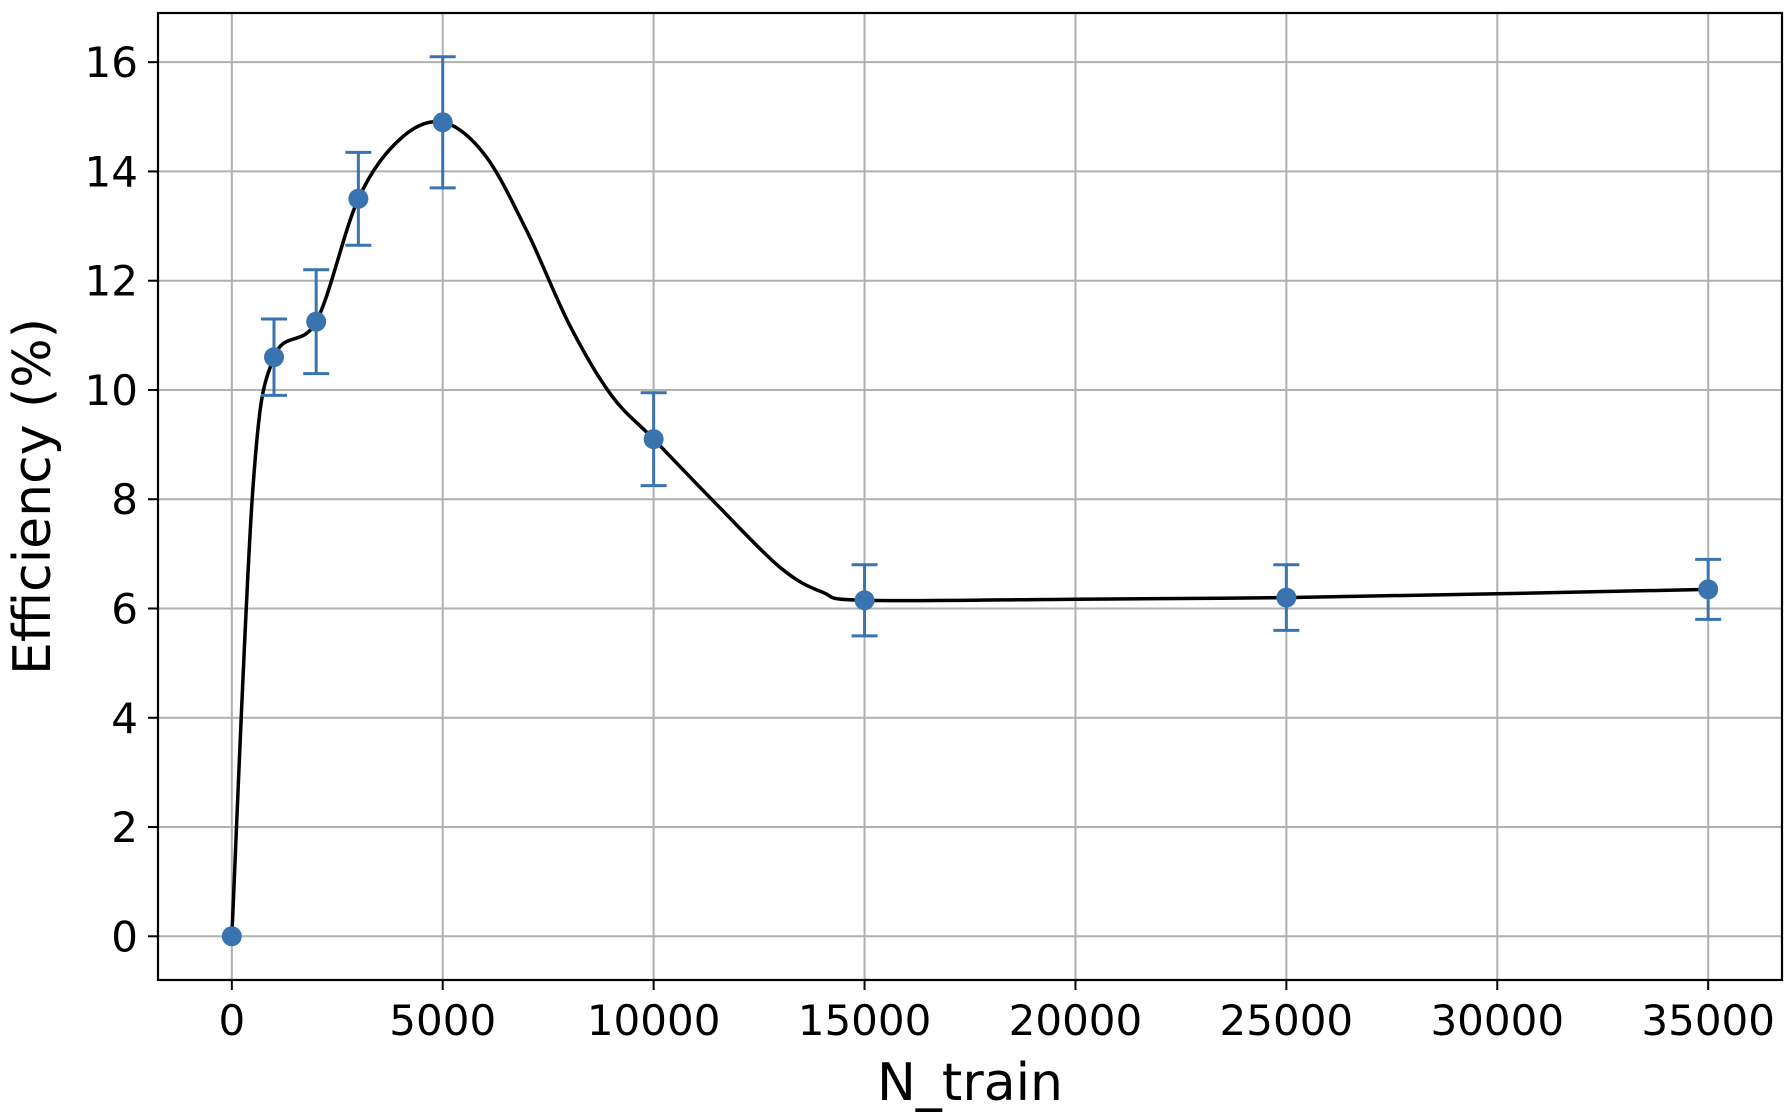  Describe the element at coordinates (865, 1020) in the screenshot. I see `x-tick-label: 15000` at that location.